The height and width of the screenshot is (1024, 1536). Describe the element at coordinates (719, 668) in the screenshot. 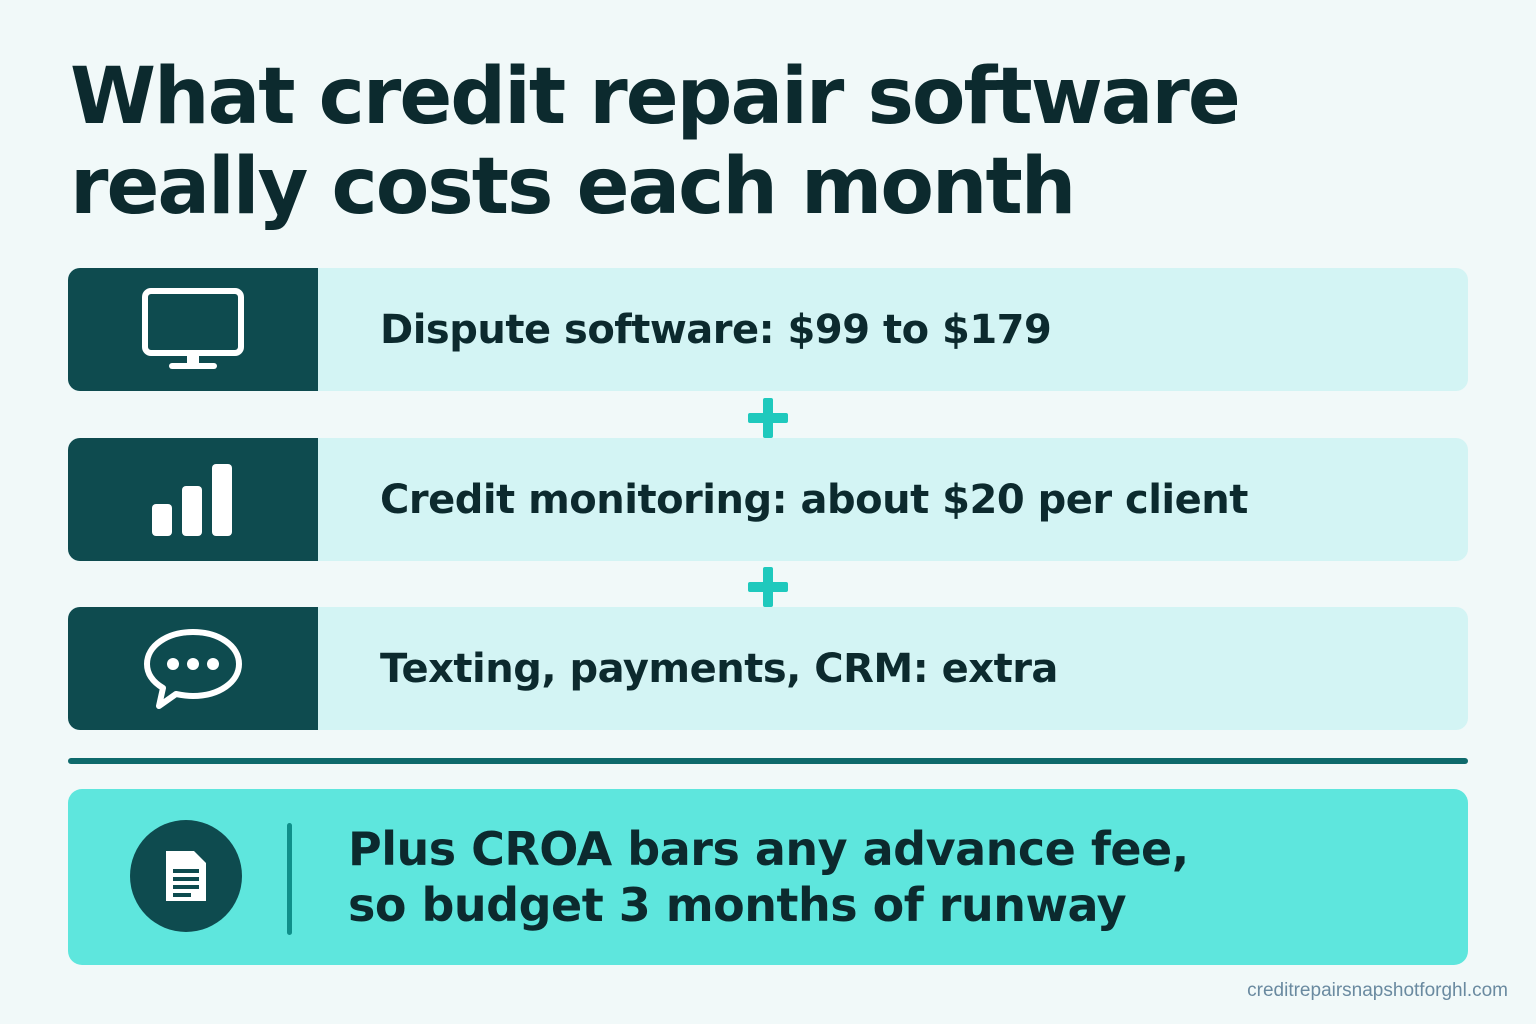

I see `cost-row-label: Texting, payments, CRM: extra` at that location.